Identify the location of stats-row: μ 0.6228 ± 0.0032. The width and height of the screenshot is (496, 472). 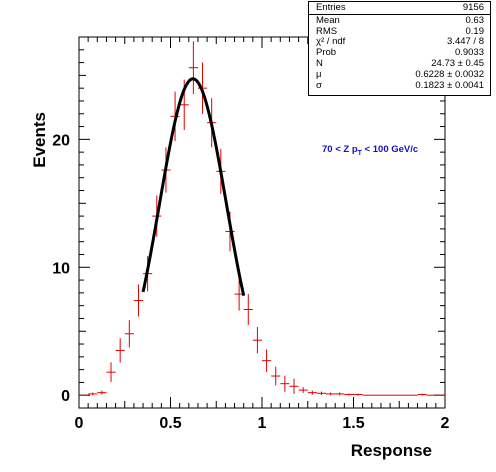
(400, 74).